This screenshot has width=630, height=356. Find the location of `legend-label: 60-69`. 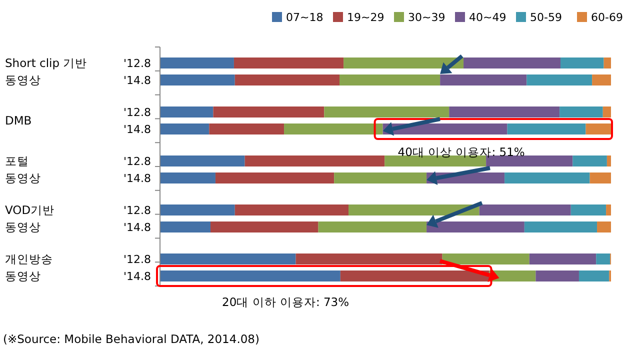

legend-label: 60-69 is located at coordinates (607, 17).